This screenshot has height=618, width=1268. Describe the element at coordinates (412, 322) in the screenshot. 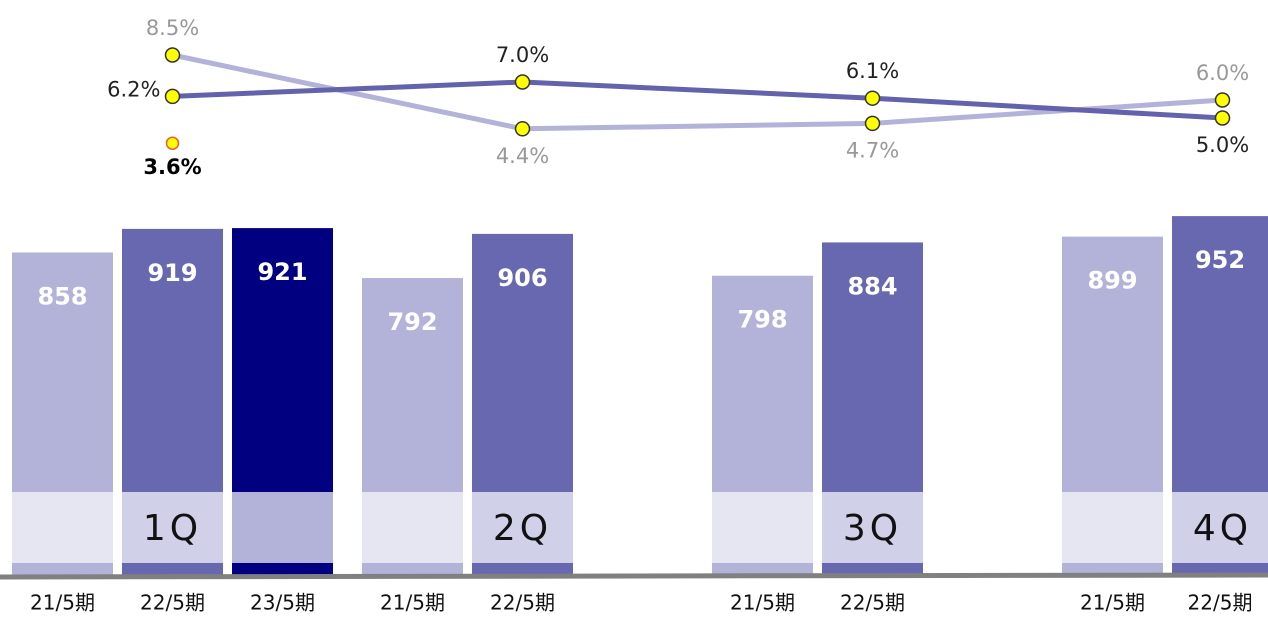

I see `bar-value-label: 792` at that location.